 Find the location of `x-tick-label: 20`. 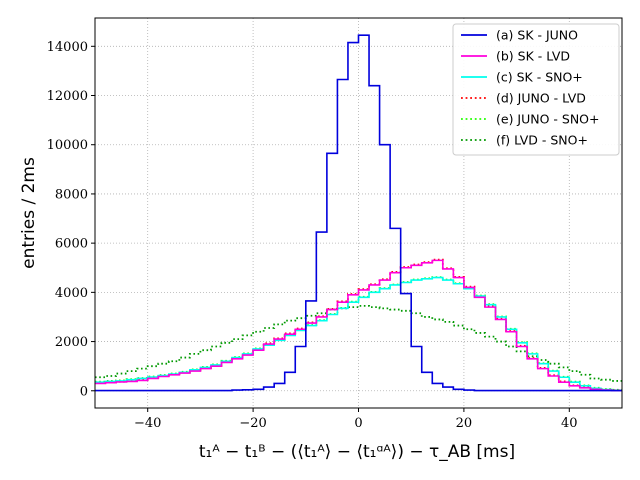

x-tick-label: 20 is located at coordinates (464, 423).